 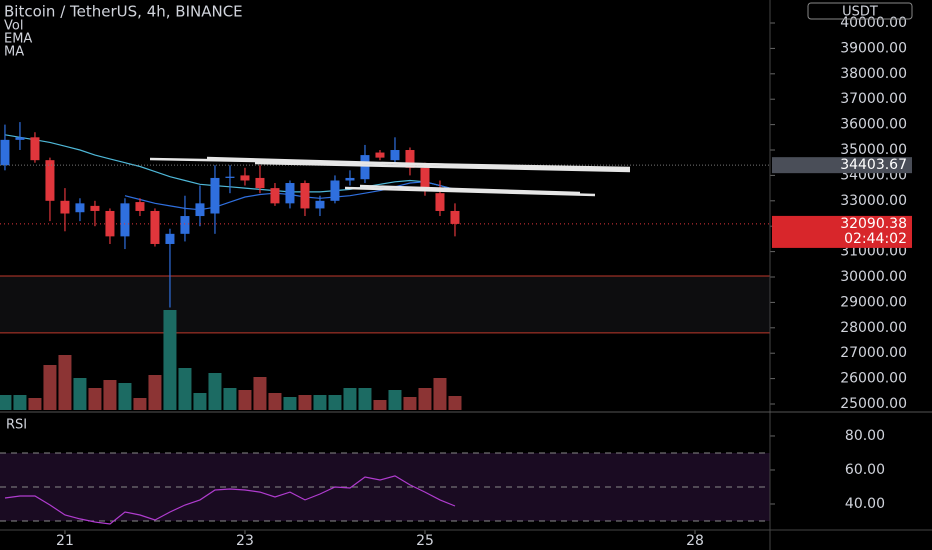 I want to click on rsi-tick-label: 60.00, so click(x=865, y=470).